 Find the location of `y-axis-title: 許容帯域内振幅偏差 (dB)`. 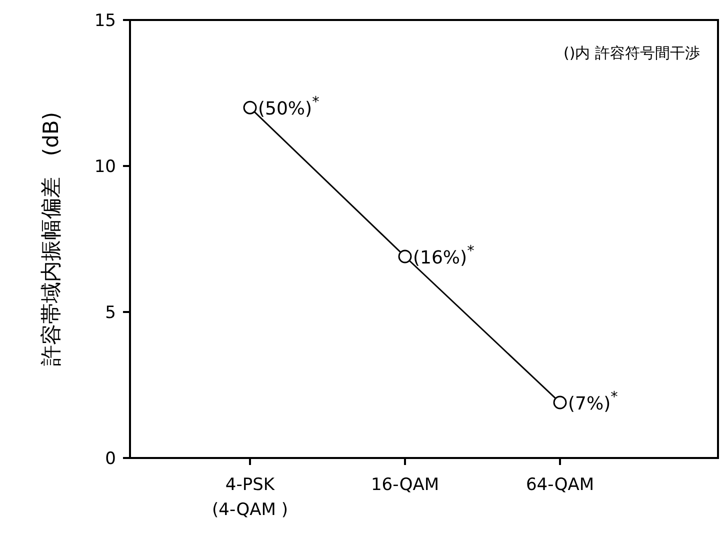

y-axis-title: 許容帯域内振幅偏差 (dB) is located at coordinates (51, 239).